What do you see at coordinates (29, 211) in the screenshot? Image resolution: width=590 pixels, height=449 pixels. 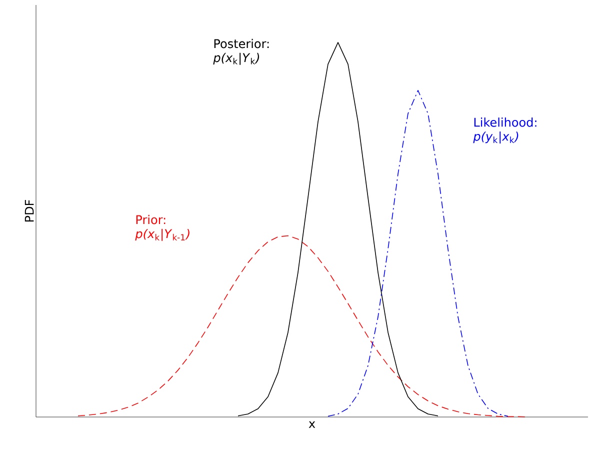 I see `y-axis-title: PDF` at bounding box center [29, 211].